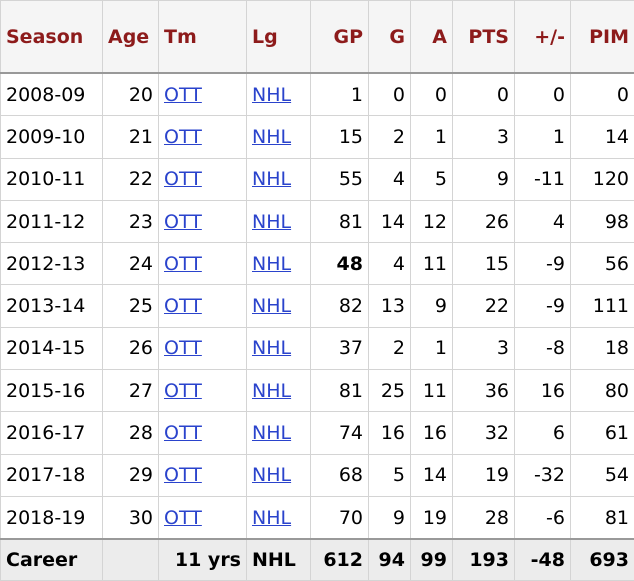  Describe the element at coordinates (52, 475) in the screenshot. I see `cell: 2017-18` at that location.